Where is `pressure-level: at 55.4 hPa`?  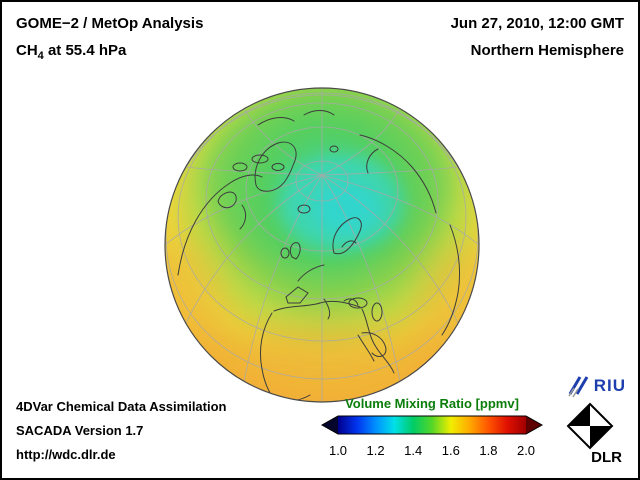 pressure-level: at 55.4 hPa is located at coordinates (85, 50).